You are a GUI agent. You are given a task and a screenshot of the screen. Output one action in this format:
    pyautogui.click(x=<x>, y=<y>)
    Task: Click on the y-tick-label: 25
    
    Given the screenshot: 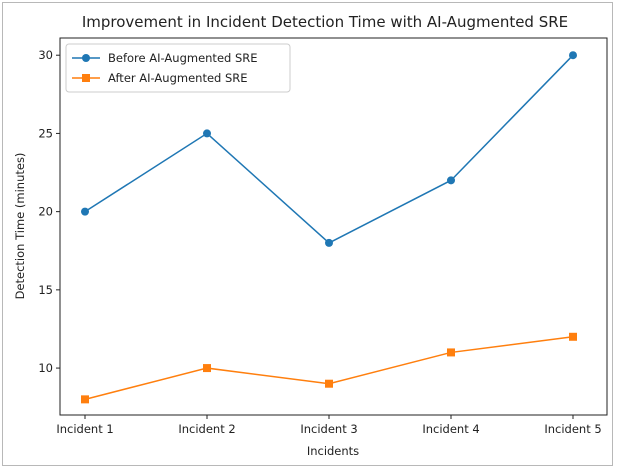 What is the action you would take?
    pyautogui.click(x=45, y=133)
    